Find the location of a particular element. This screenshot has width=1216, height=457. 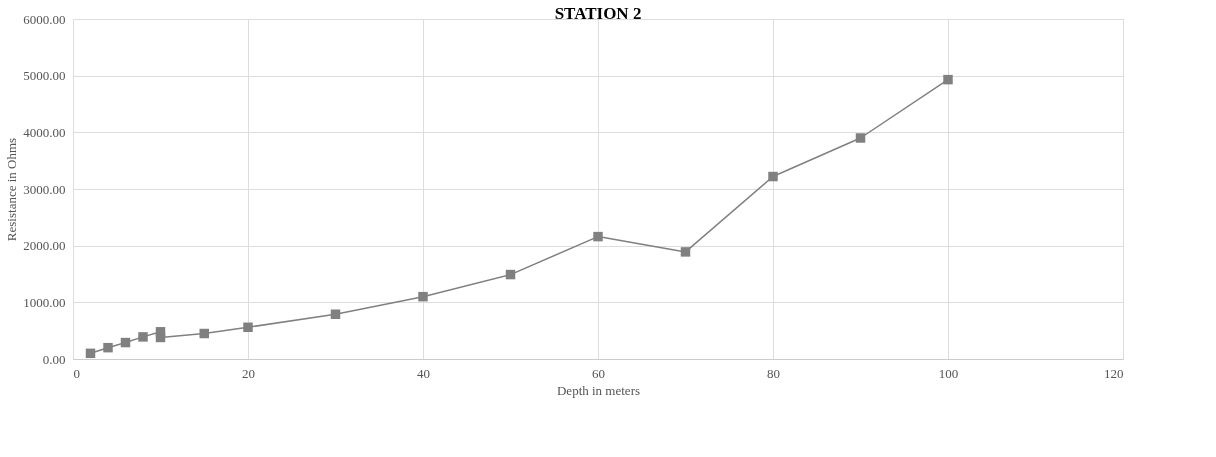

x-tick-label: 40 is located at coordinates (423, 373).